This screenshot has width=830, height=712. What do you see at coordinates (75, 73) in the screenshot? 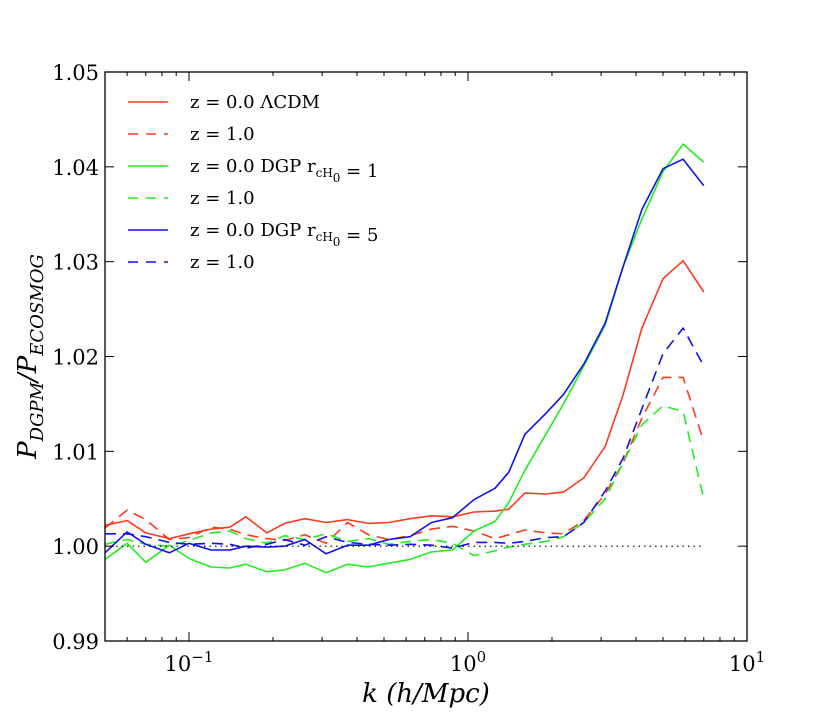
I see `y-tick-label: 1.05` at bounding box center [75, 73].